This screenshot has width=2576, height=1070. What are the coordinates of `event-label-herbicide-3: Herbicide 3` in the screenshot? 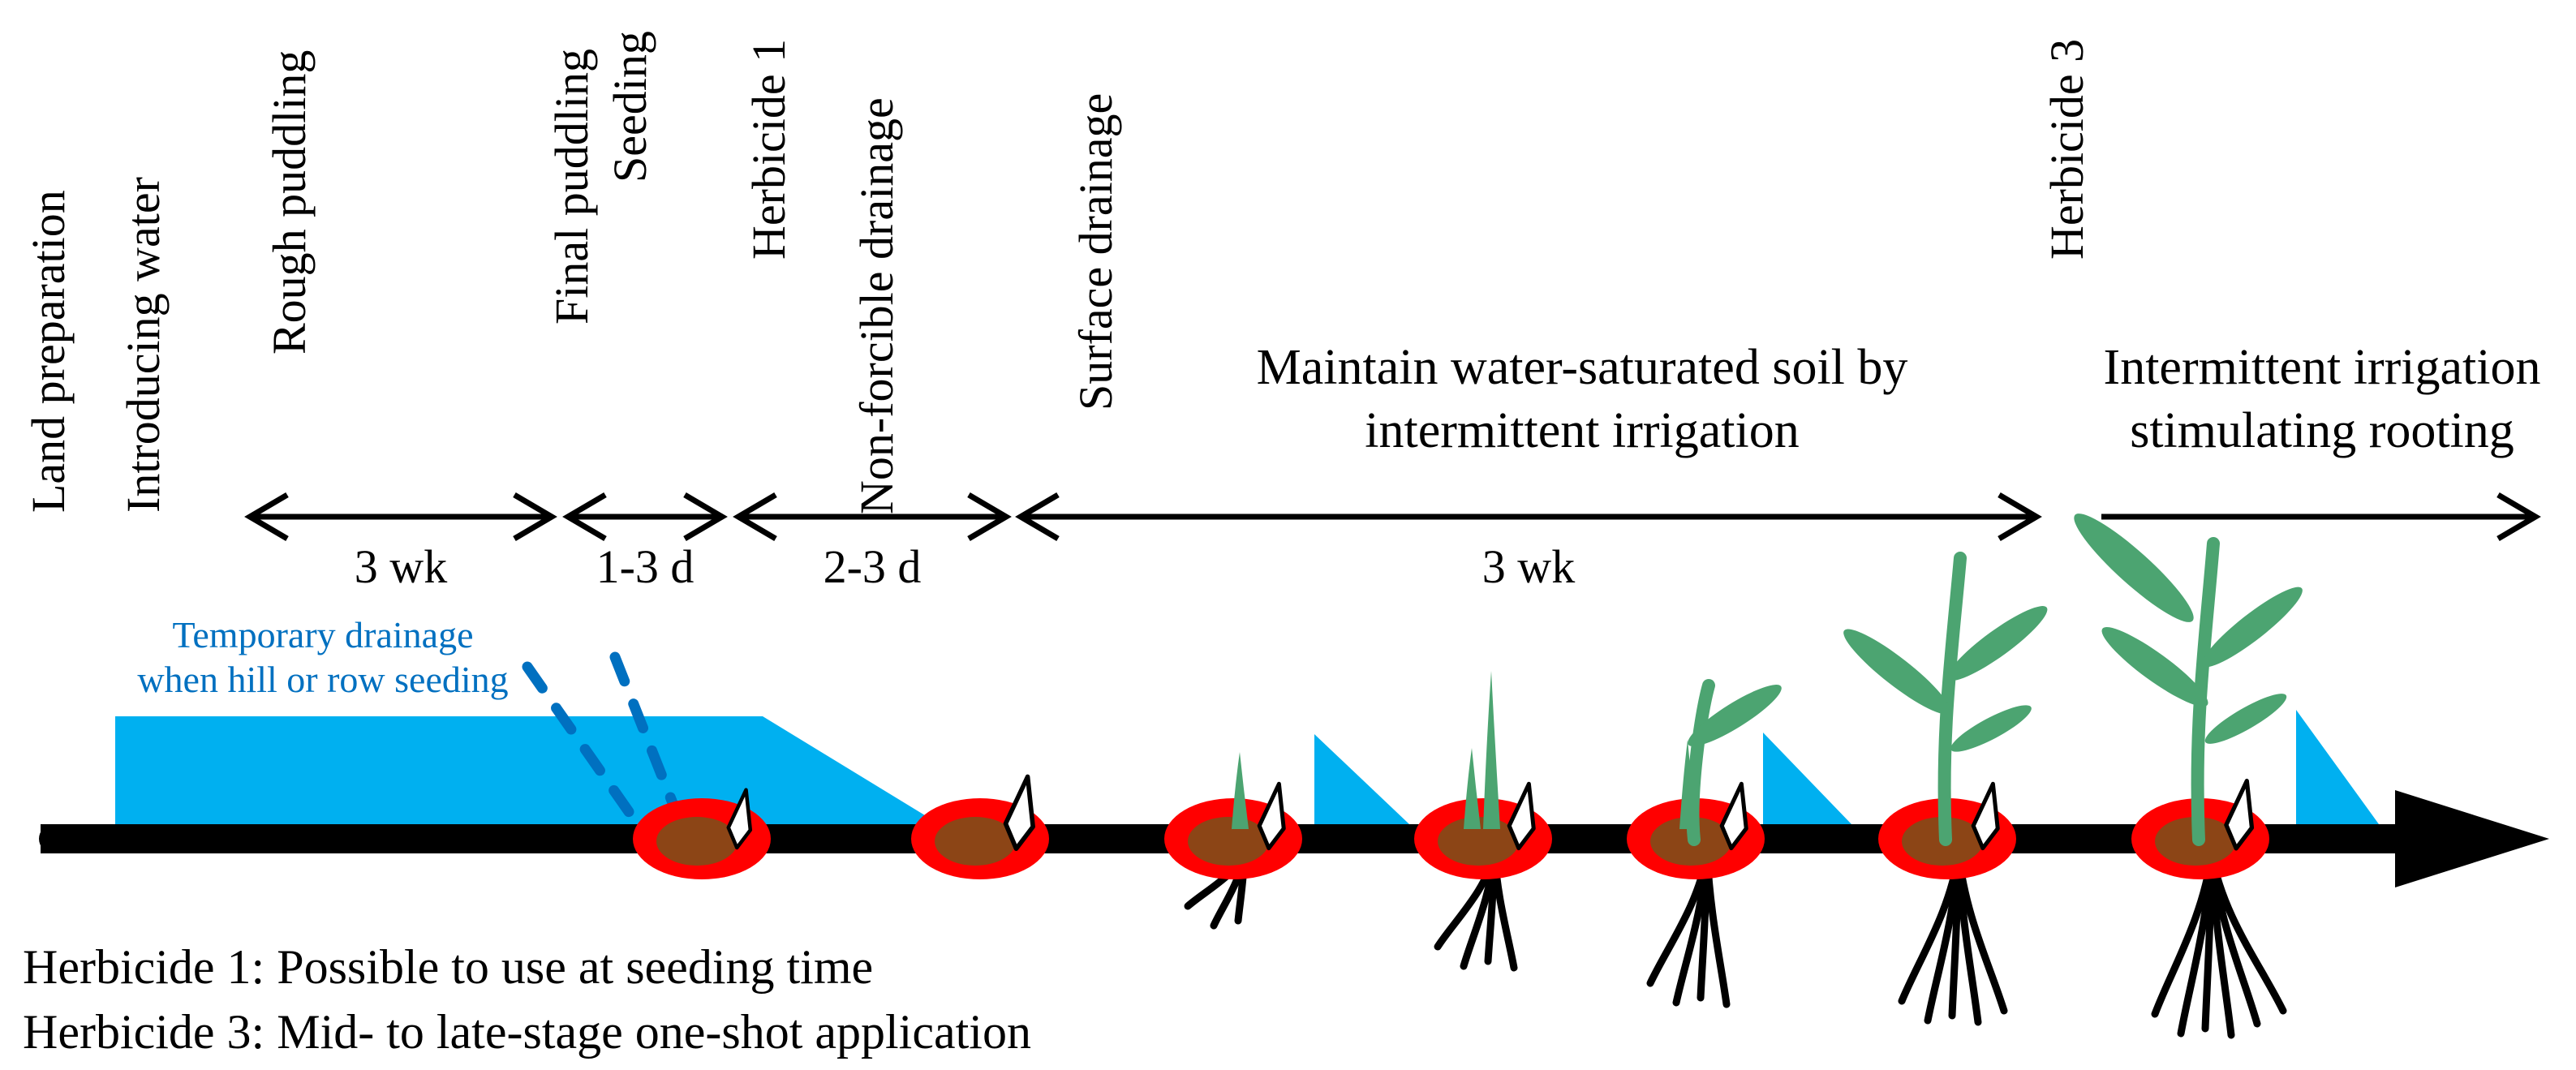 It's located at (2067, 149).